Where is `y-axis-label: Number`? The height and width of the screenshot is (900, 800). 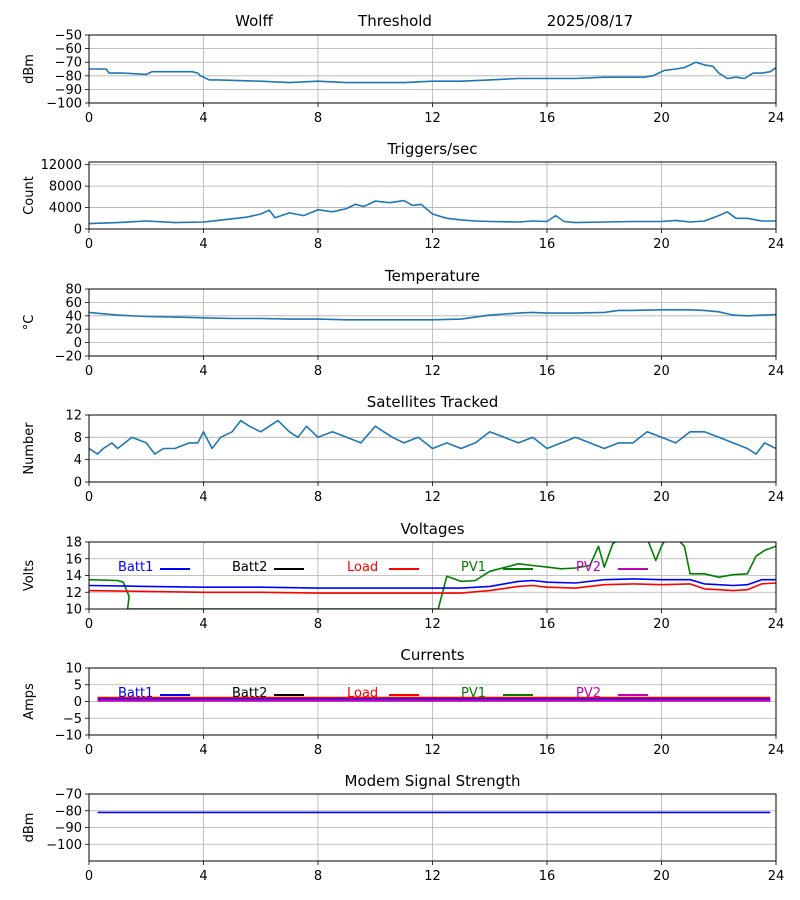 y-axis-label: Number is located at coordinates (29, 448).